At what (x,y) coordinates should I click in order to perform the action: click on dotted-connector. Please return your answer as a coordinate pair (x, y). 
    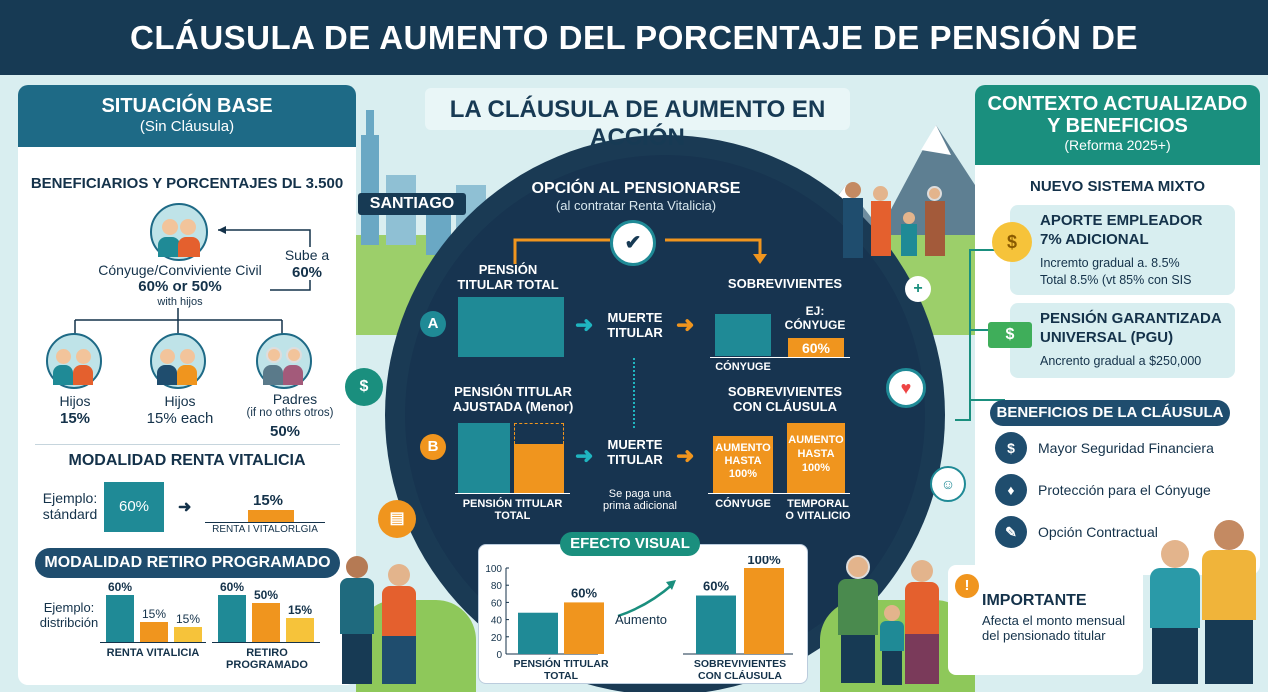
    Looking at the image, I should click on (634, 393).